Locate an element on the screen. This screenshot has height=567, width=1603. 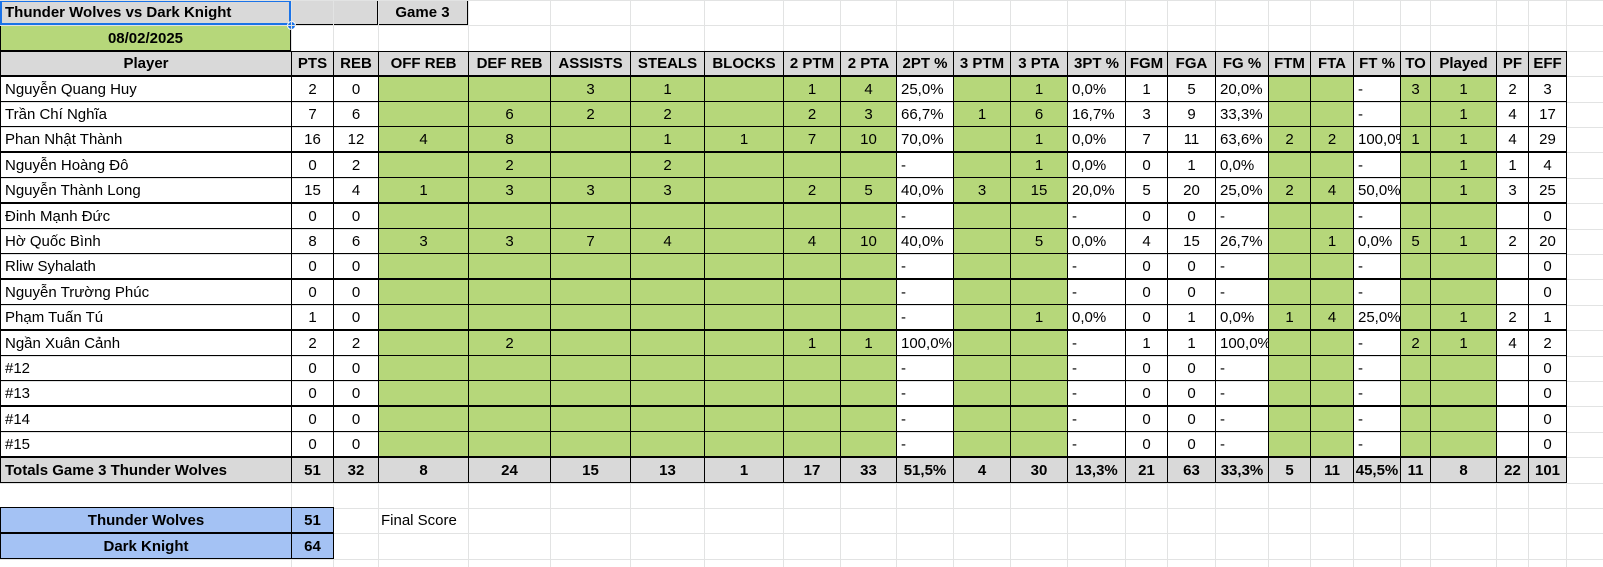
totals-label-cell: Totals Game 3 Thunder Wolves is located at coordinates (146, 470).